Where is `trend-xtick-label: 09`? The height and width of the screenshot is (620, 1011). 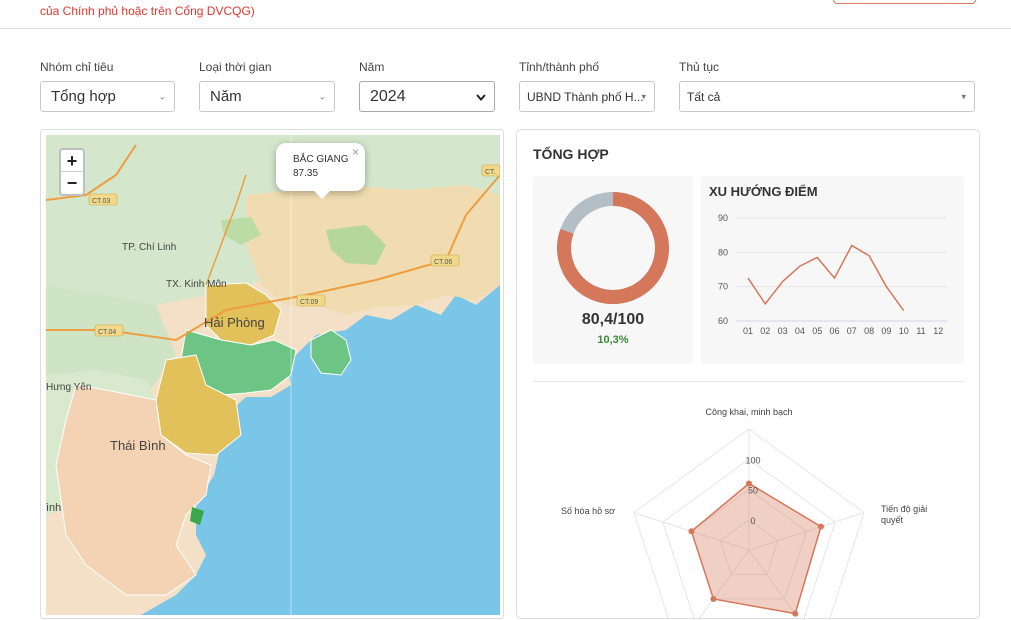
trend-xtick-label: 09 is located at coordinates (886, 331).